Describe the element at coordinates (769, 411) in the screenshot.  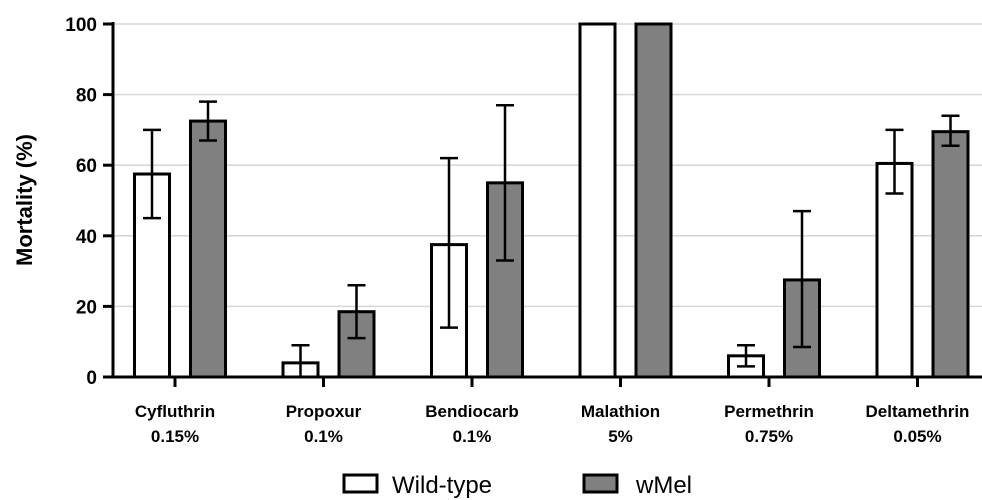
I see `x-category-name: Permethrin` at that location.